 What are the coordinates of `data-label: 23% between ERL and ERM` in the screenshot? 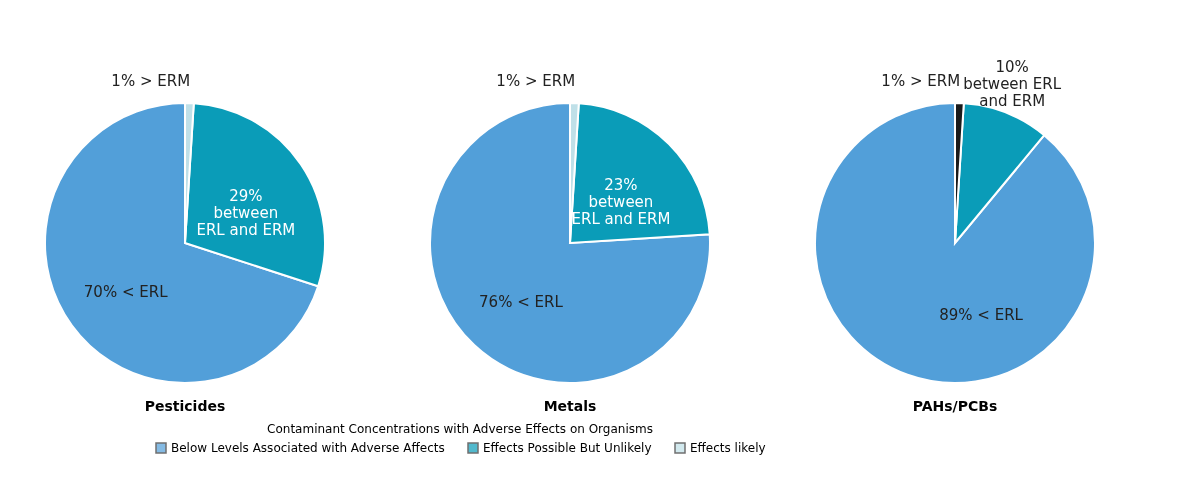 It's located at (621, 202).